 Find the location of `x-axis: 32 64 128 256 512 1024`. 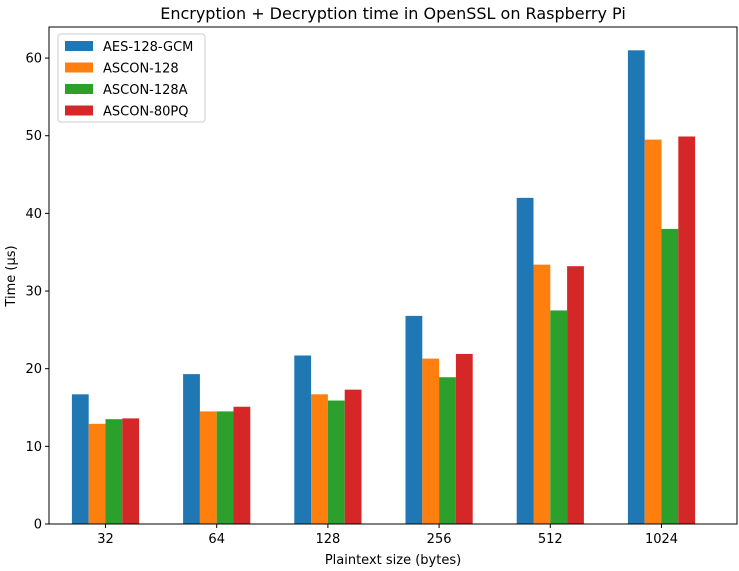

x-axis: 32 64 128 256 512 1024 is located at coordinates (387, 535).